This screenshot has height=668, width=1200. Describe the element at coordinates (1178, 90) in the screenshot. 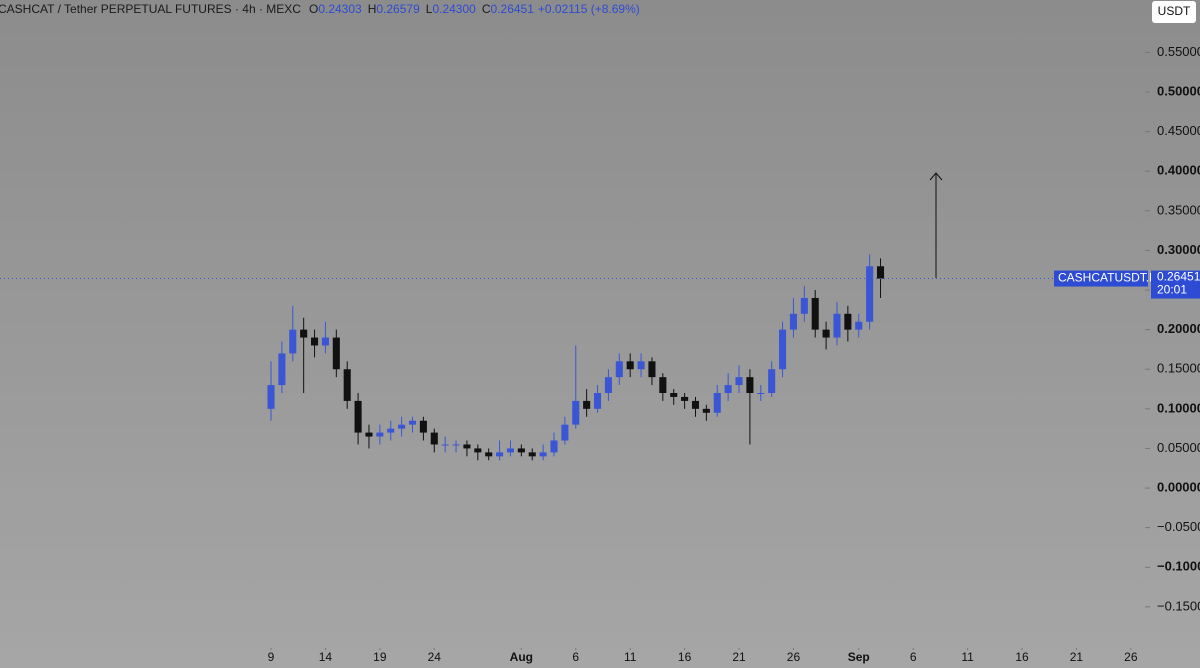

I see `y-tick-label: 0.50000` at that location.